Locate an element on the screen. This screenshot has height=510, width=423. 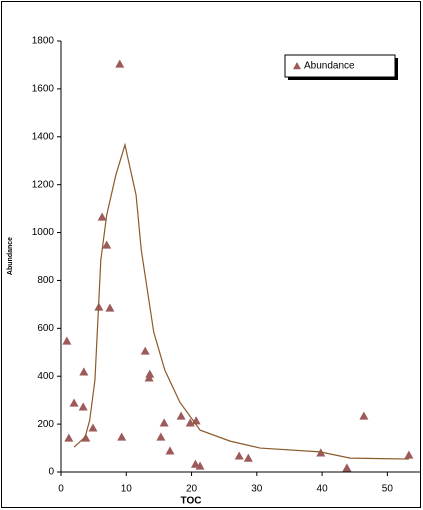
y-axis-label: Abundance is located at coordinates (10, 256).